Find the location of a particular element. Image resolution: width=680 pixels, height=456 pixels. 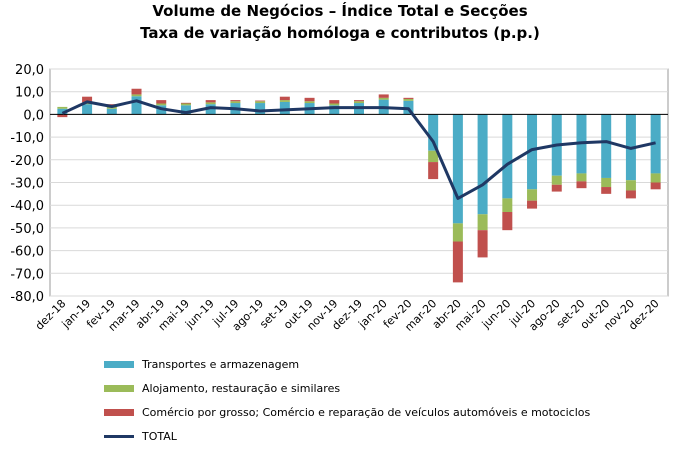

y-tick-label: -10,0 is located at coordinates (27, 138).